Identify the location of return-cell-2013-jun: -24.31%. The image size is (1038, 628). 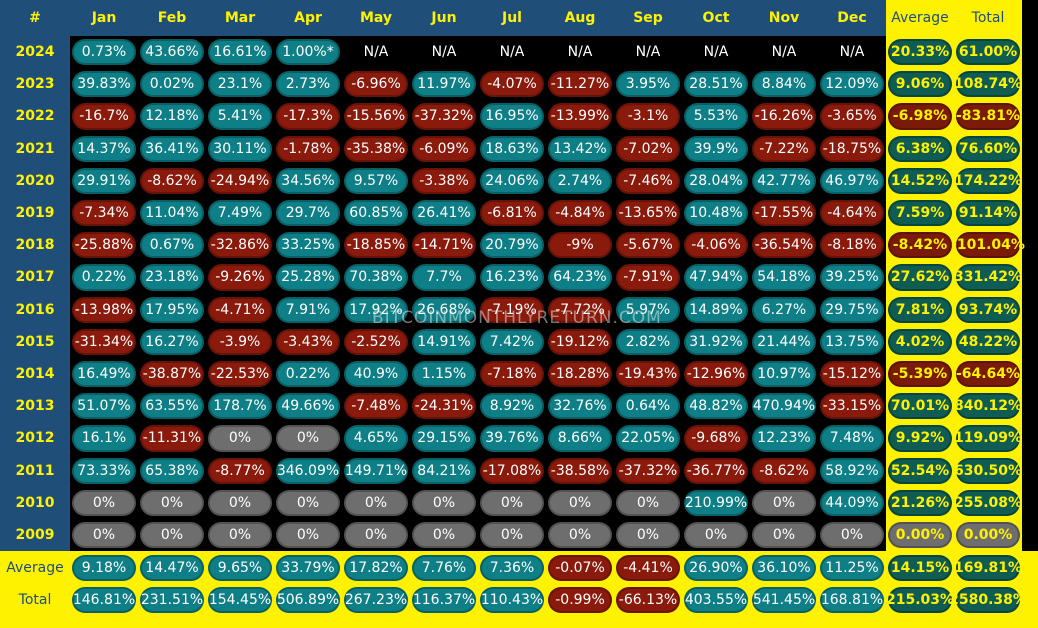
(444, 406).